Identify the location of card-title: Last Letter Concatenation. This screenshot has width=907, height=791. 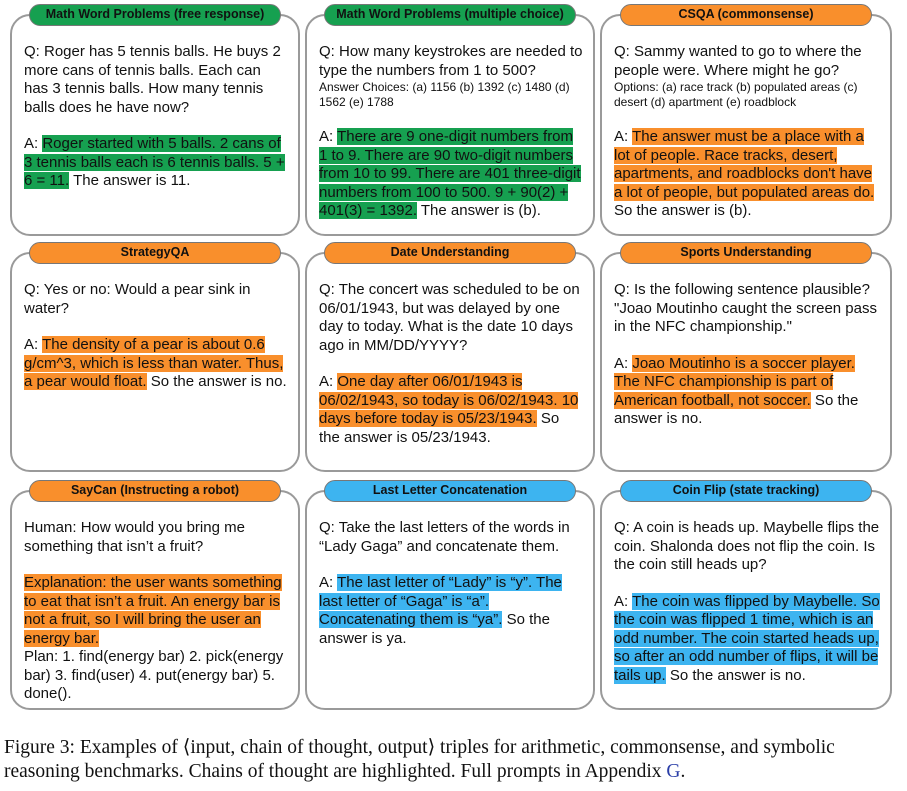
(450, 491).